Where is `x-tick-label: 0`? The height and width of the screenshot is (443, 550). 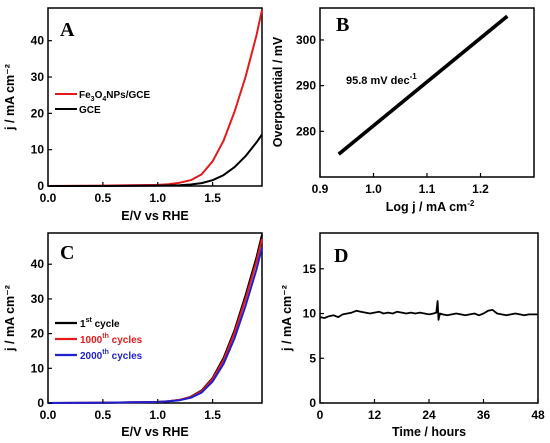 x-tick-label: 0 is located at coordinates (320, 415).